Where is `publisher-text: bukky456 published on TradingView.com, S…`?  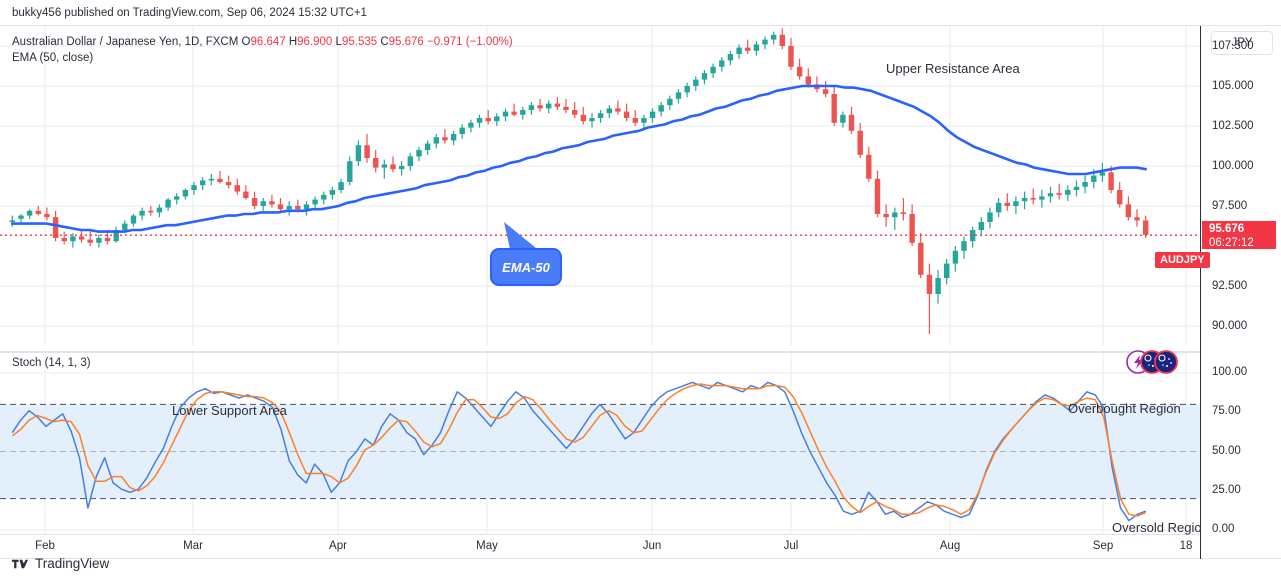
publisher-text: bukky456 published on TradingView.com, S… is located at coordinates (189, 12).